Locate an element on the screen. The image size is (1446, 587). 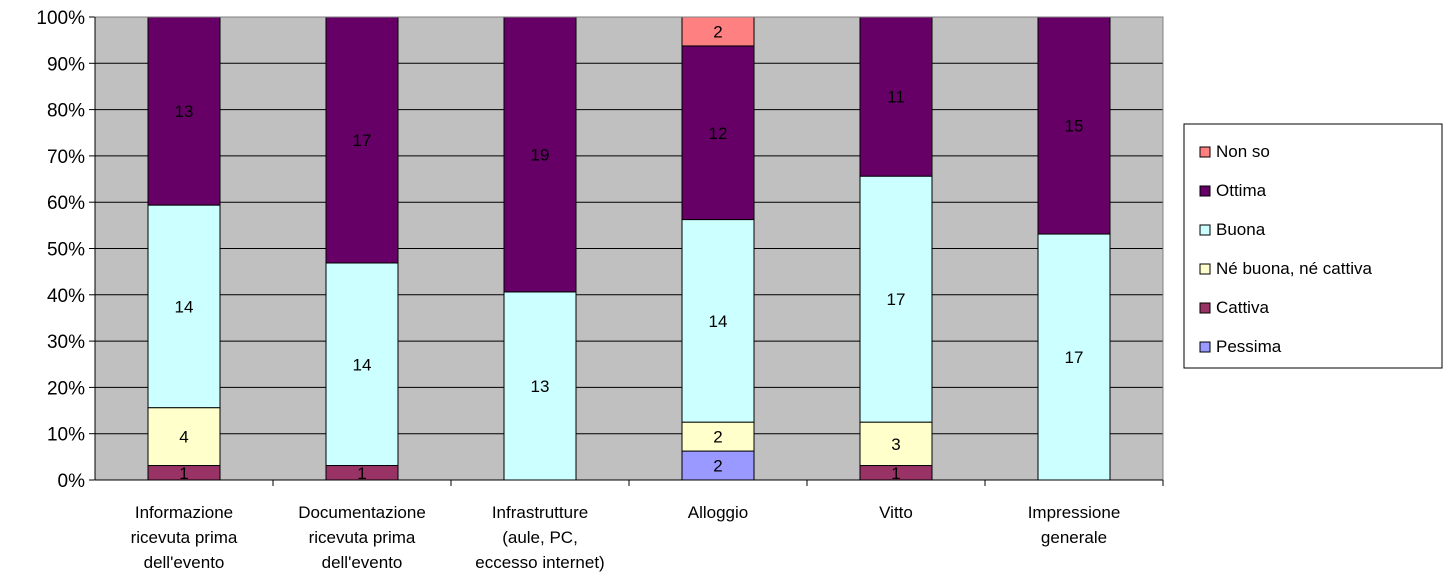
legend-entry: Non so is located at coordinates (1243, 151).